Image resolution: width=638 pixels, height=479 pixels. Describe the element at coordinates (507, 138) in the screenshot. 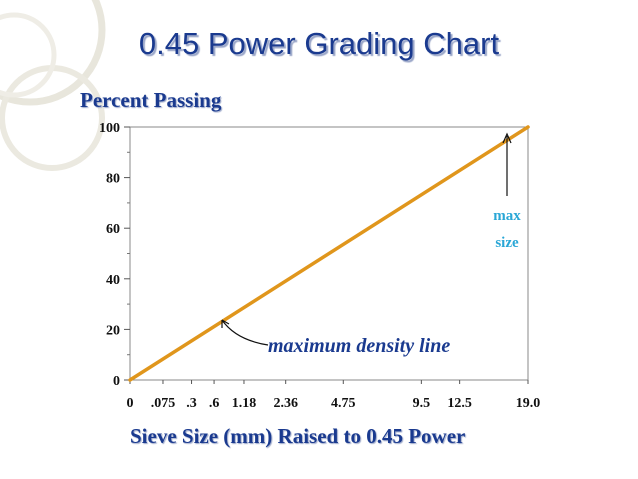

I see `max-size-arrowhead` at that location.